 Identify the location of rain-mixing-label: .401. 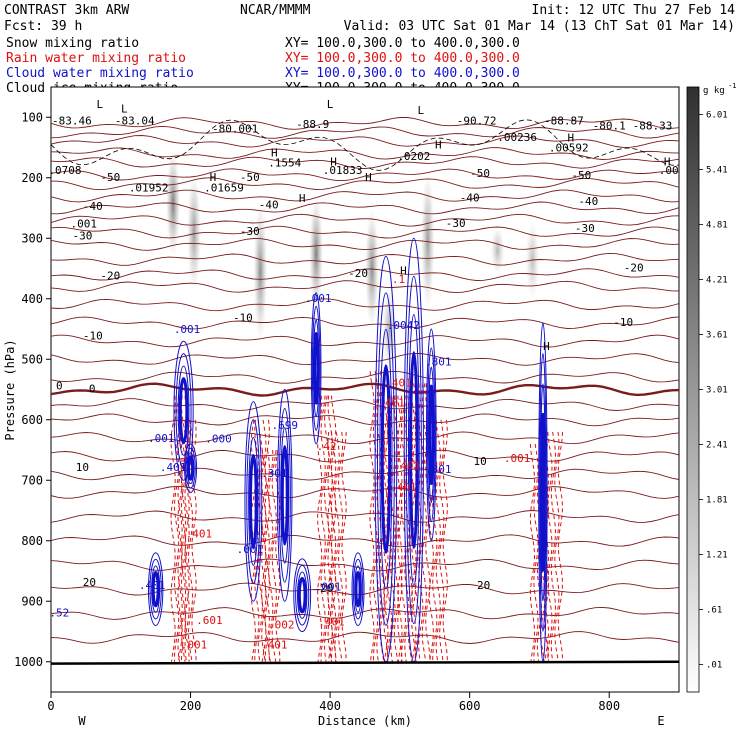
(274, 644).